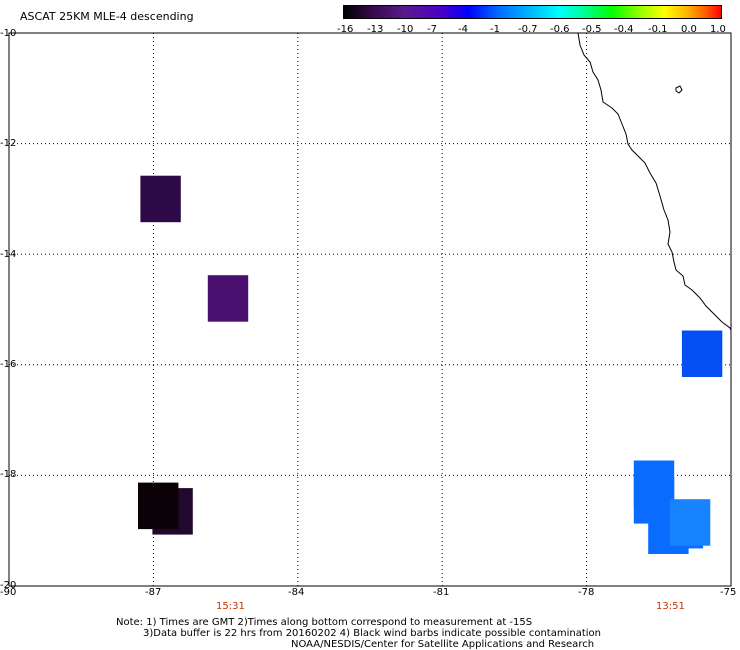 The height and width of the screenshot is (650, 740). I want to click on x-tick-label: -87, so click(153, 592).